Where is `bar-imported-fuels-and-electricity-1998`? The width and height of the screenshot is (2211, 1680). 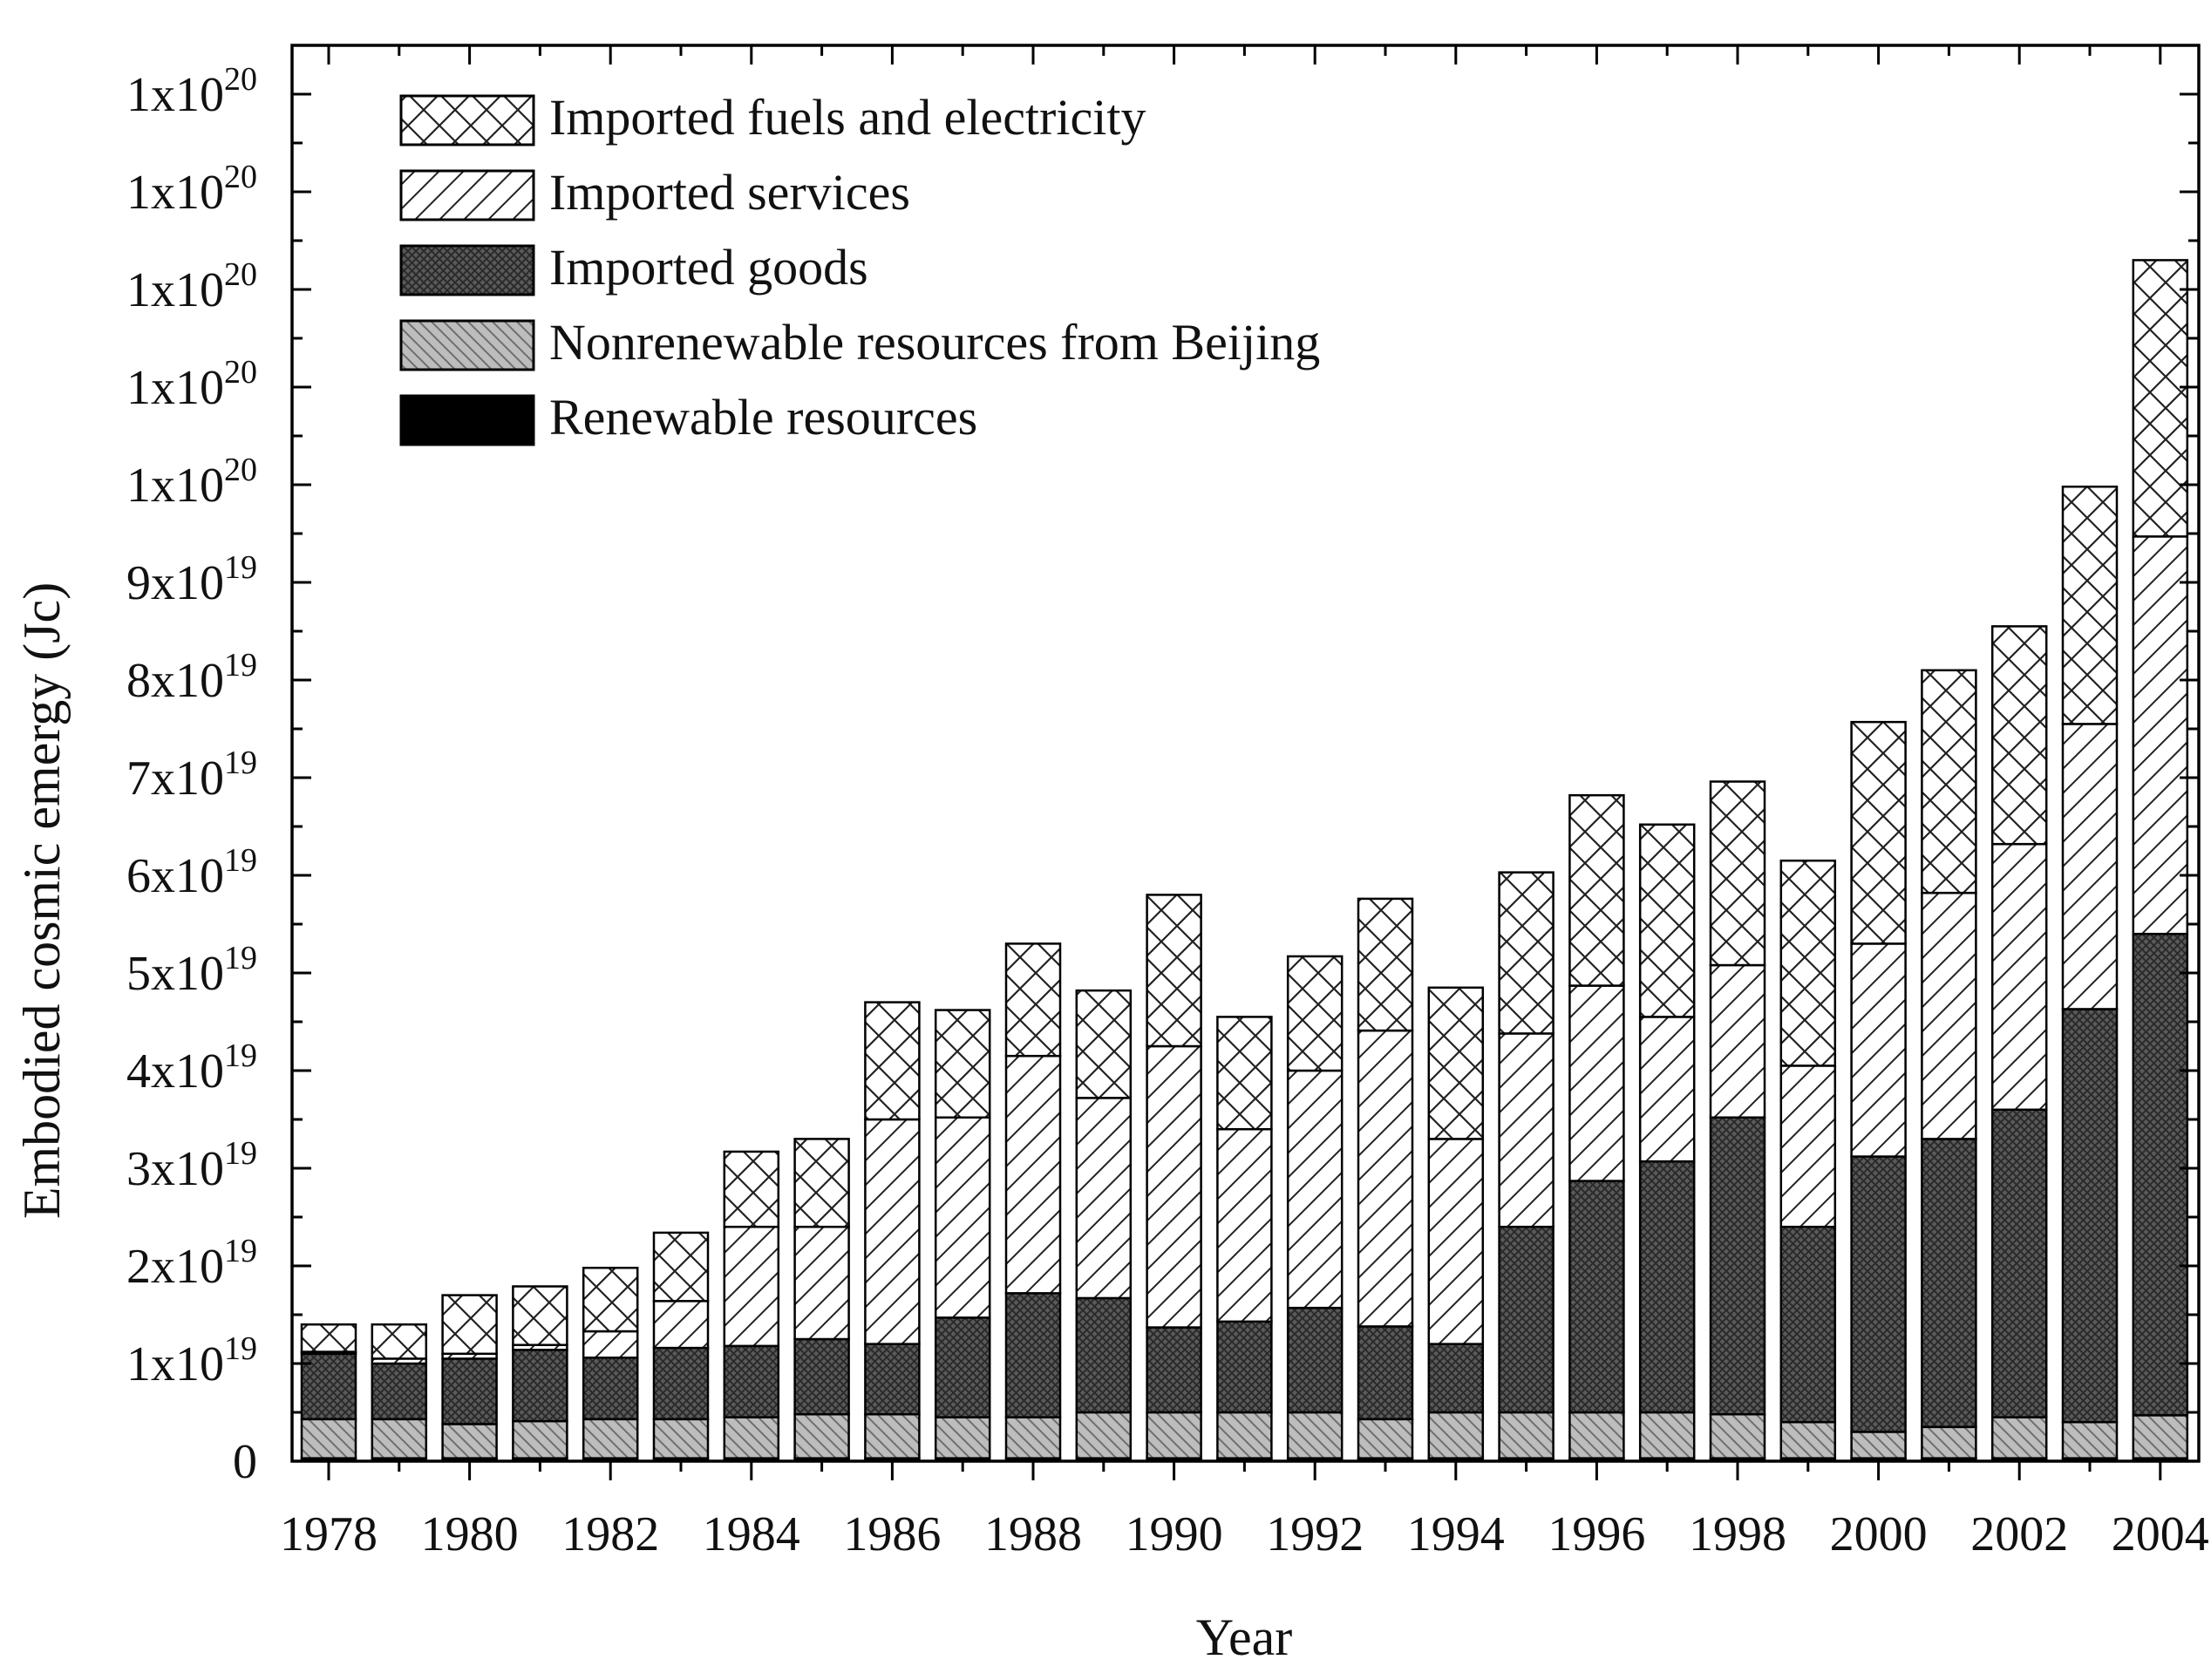 bar-imported-fuels-and-electricity-1998 is located at coordinates (1738, 873).